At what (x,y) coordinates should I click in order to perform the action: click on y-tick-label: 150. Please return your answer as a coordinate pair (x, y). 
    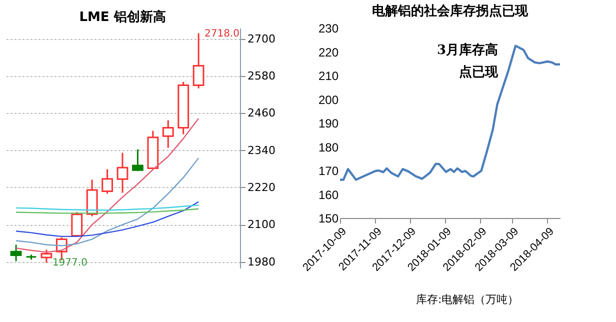
    Looking at the image, I should click on (328, 219).